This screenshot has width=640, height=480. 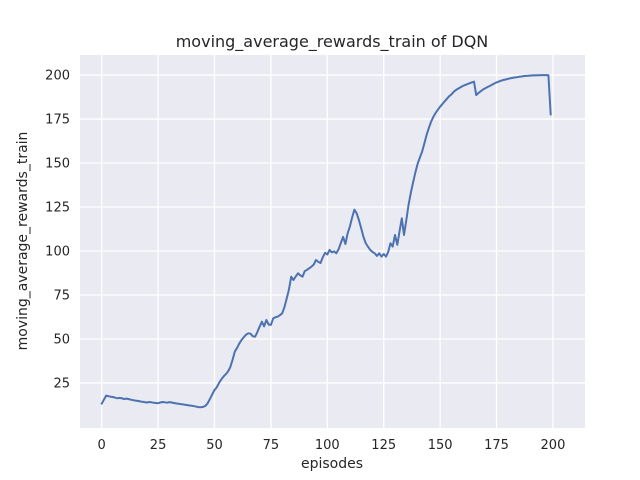 What do you see at coordinates (57, 252) in the screenshot?
I see `y-tick-label: 100` at bounding box center [57, 252].